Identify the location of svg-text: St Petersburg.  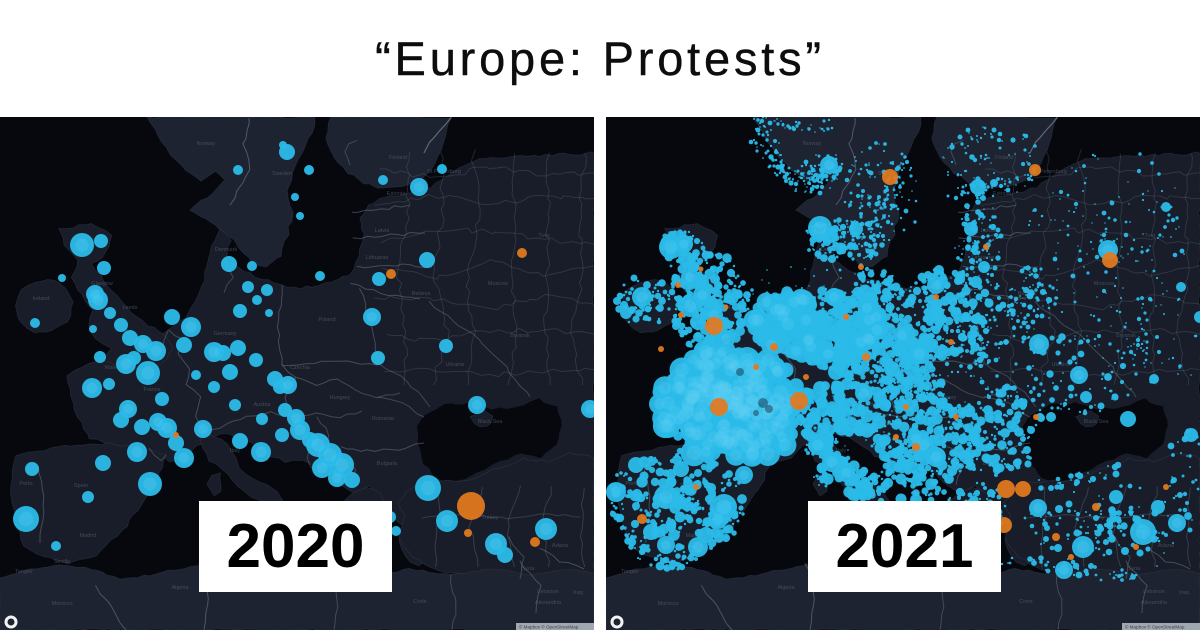
(1050, 172).